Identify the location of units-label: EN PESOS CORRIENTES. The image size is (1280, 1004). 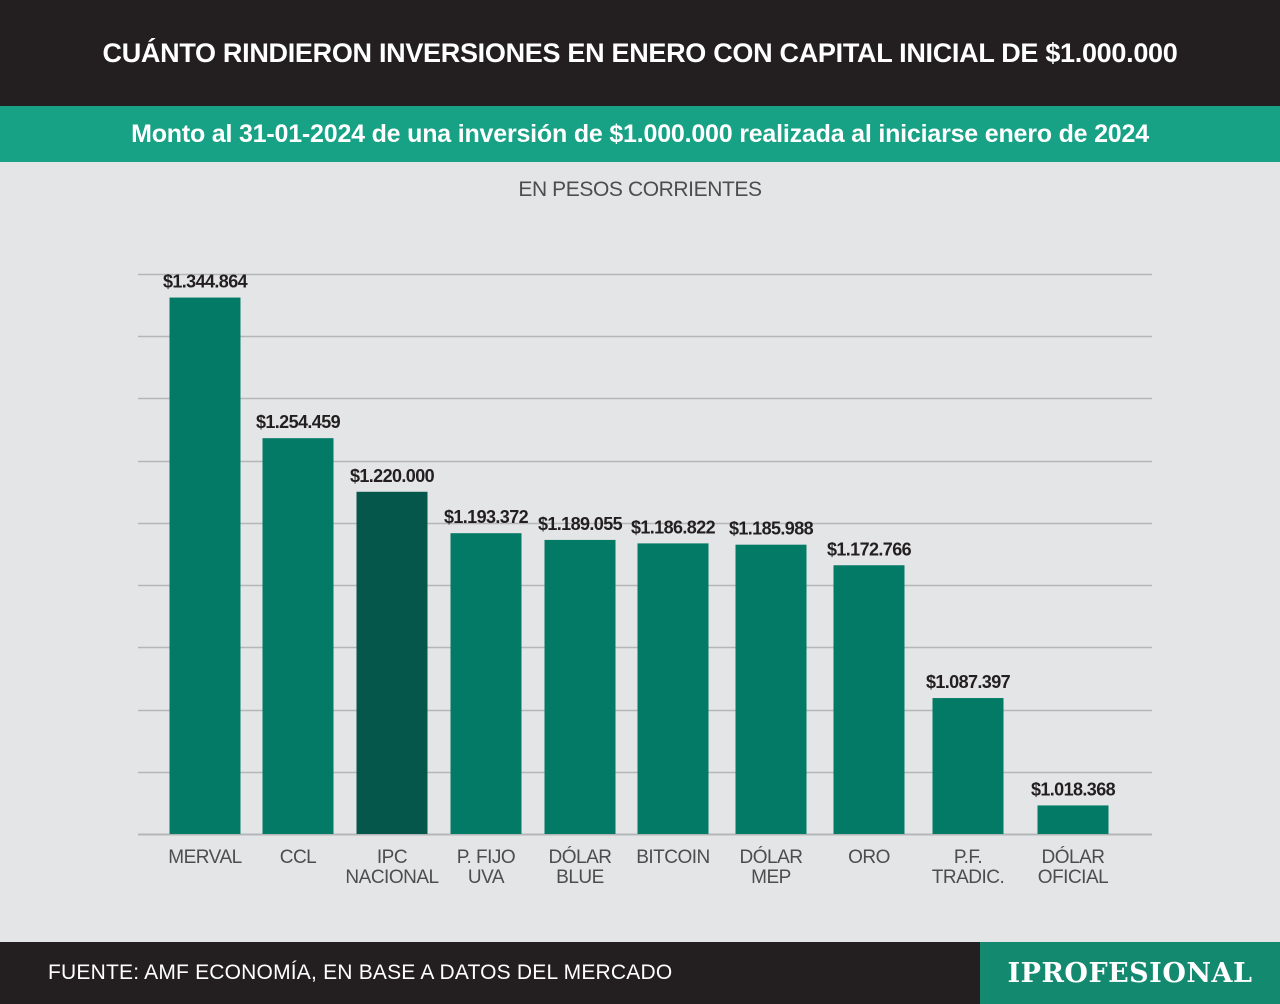
(640, 189).